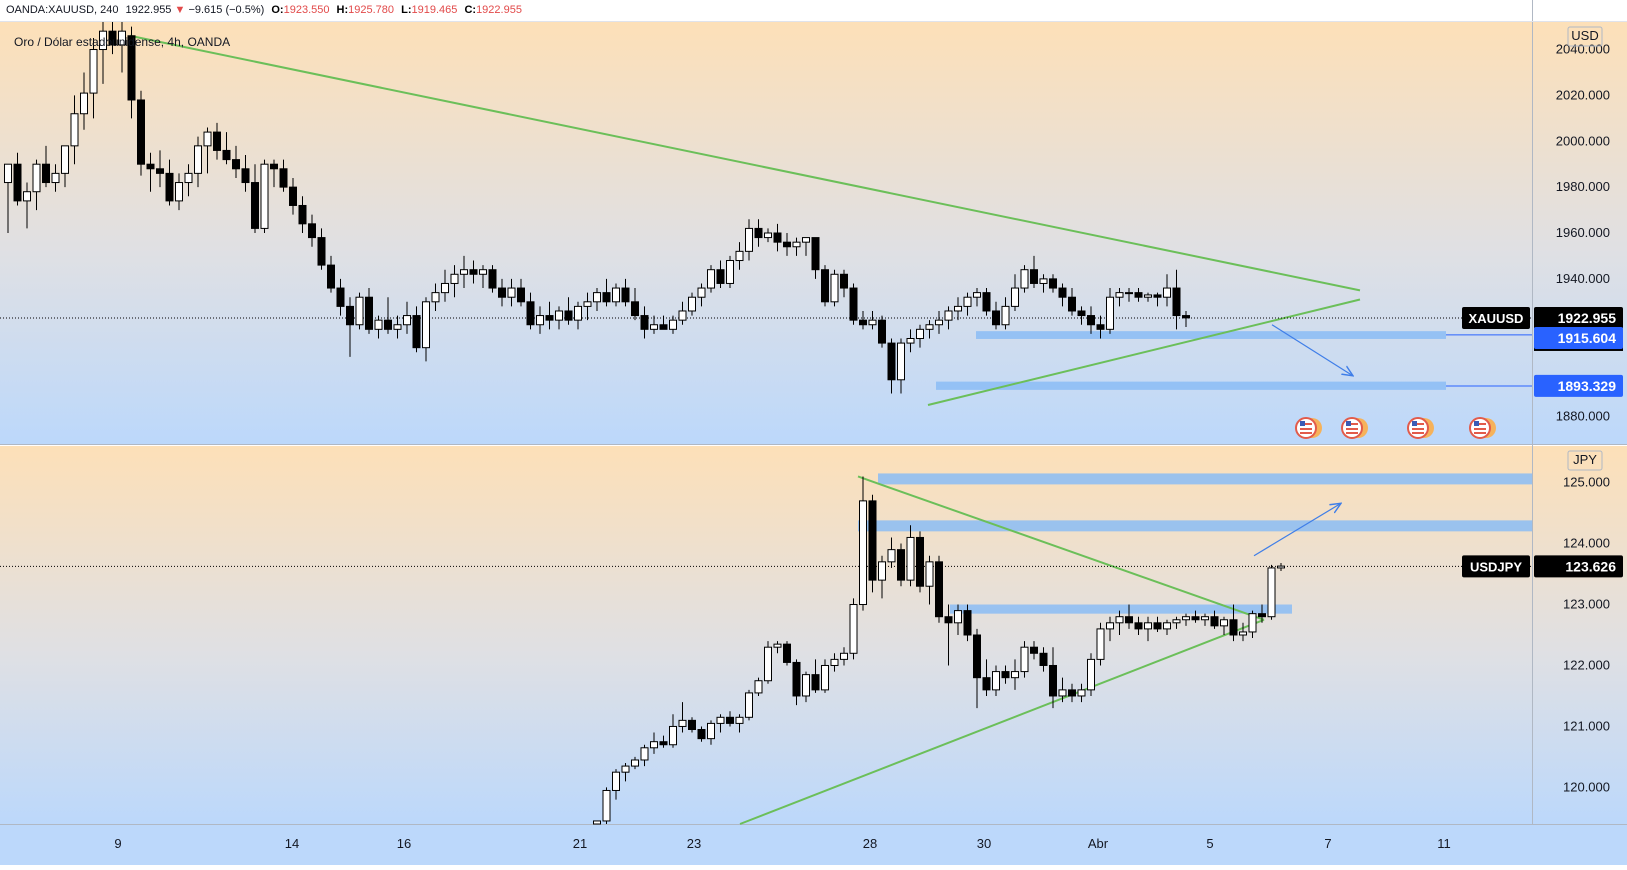 The image size is (1627, 870). I want to click on currency-box, so click(1585, 460).